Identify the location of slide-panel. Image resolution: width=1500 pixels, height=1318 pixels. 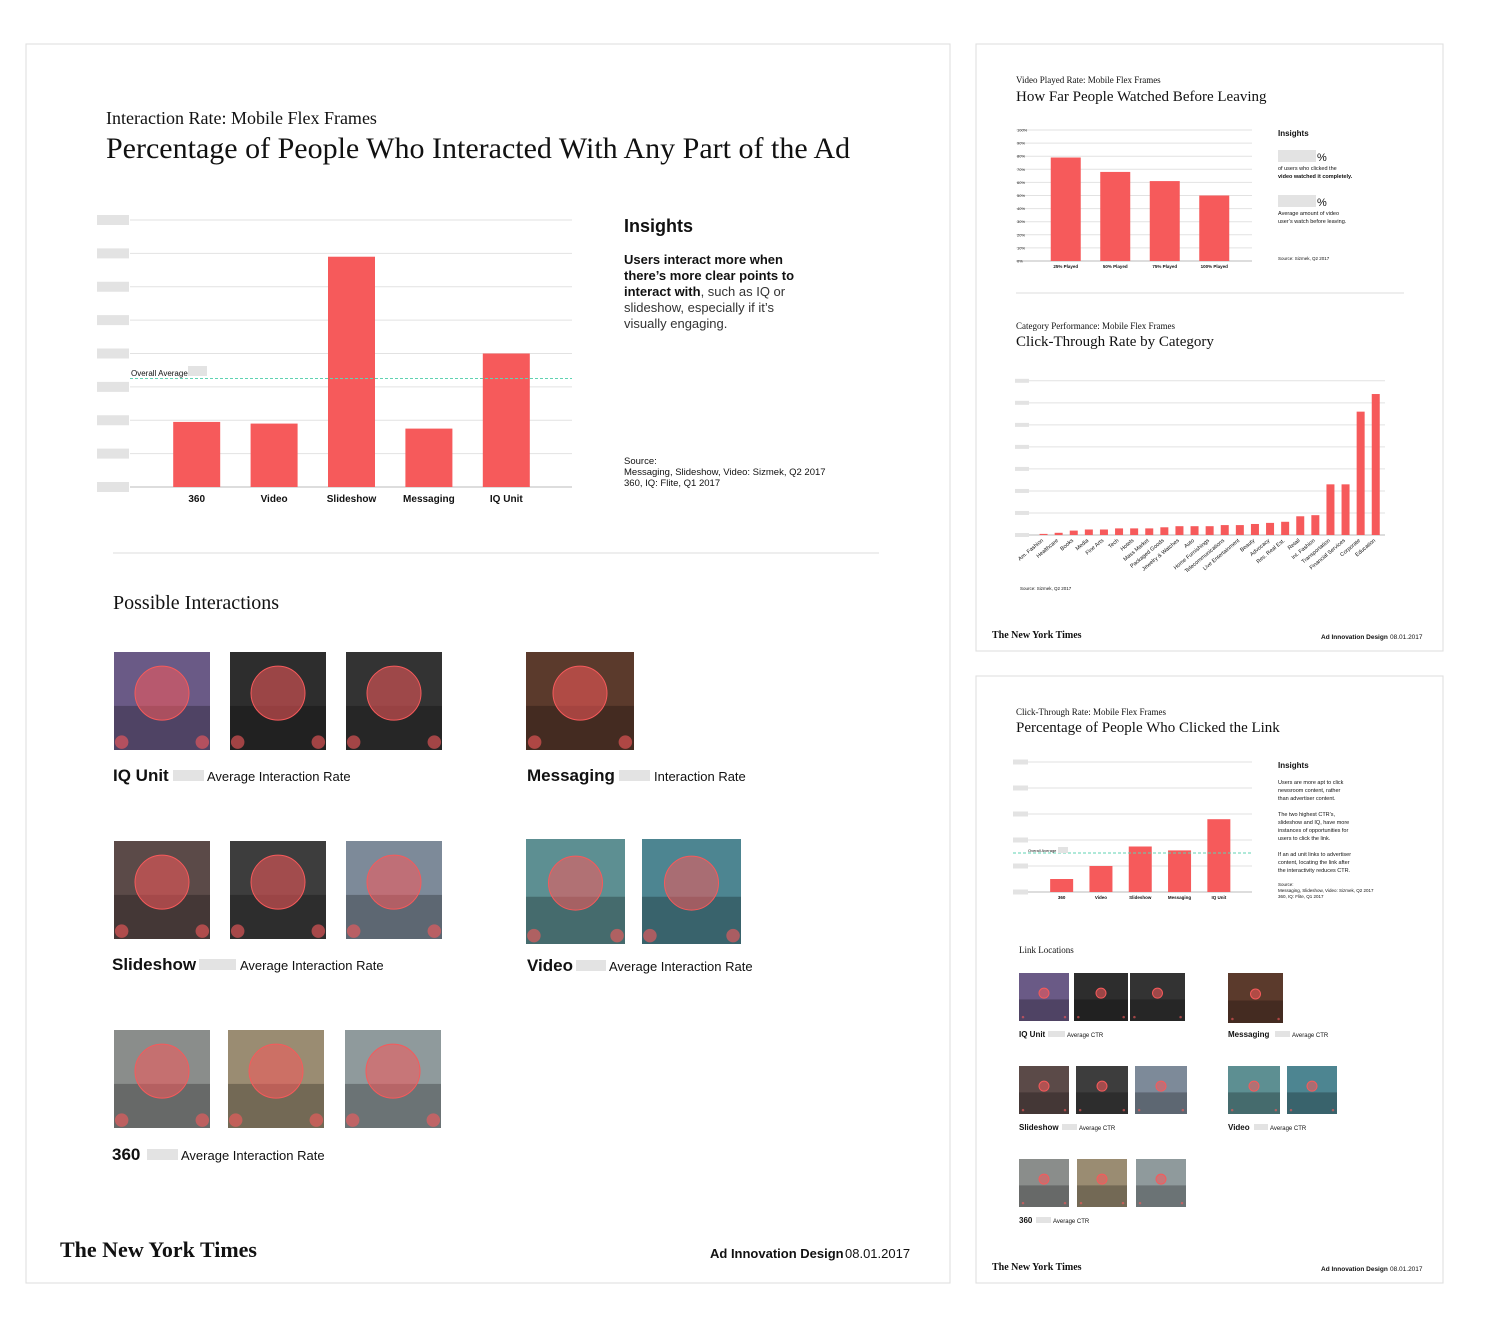
(1209, 347).